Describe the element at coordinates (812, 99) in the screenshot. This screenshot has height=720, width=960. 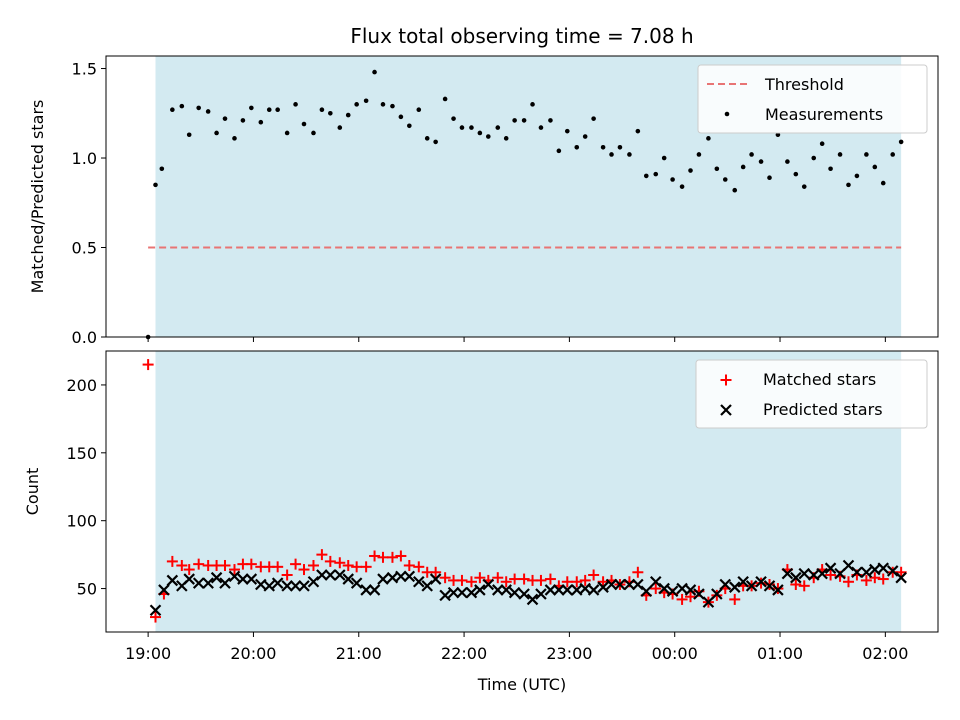
I see `ratio-legend: Threshold Measurements` at that location.